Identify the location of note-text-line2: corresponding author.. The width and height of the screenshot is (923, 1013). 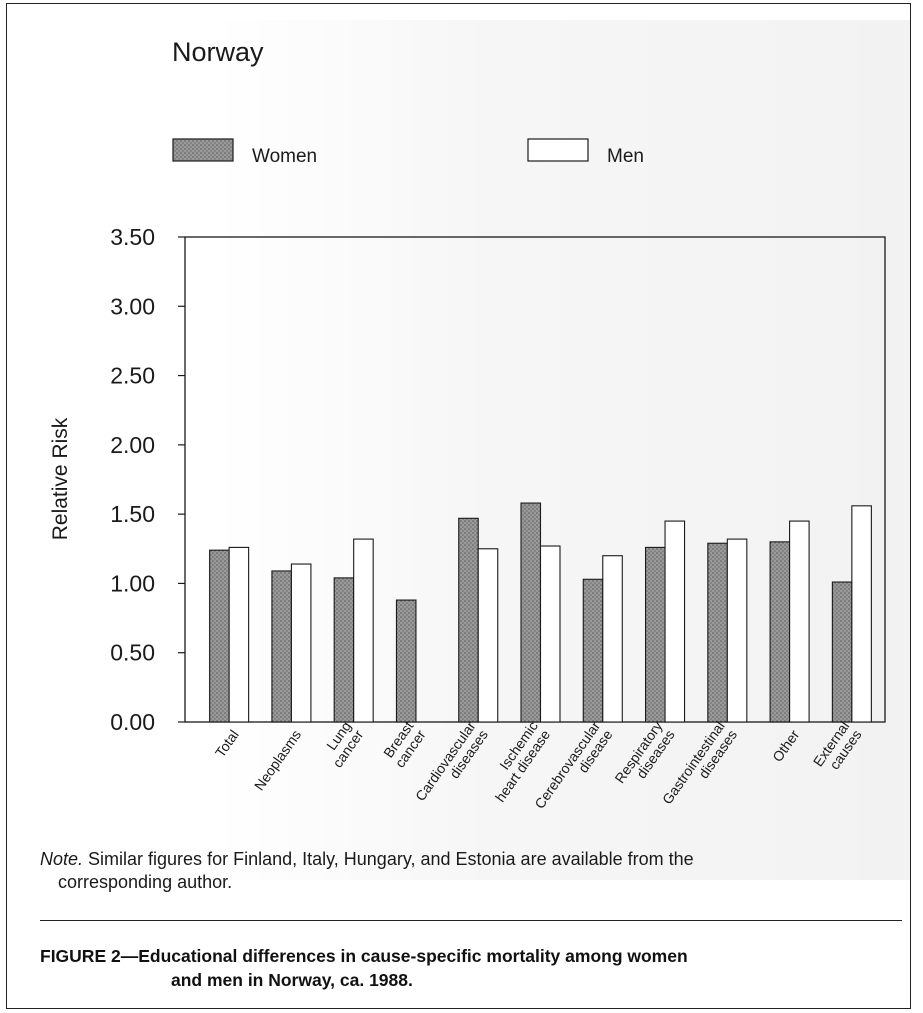
(145, 882).